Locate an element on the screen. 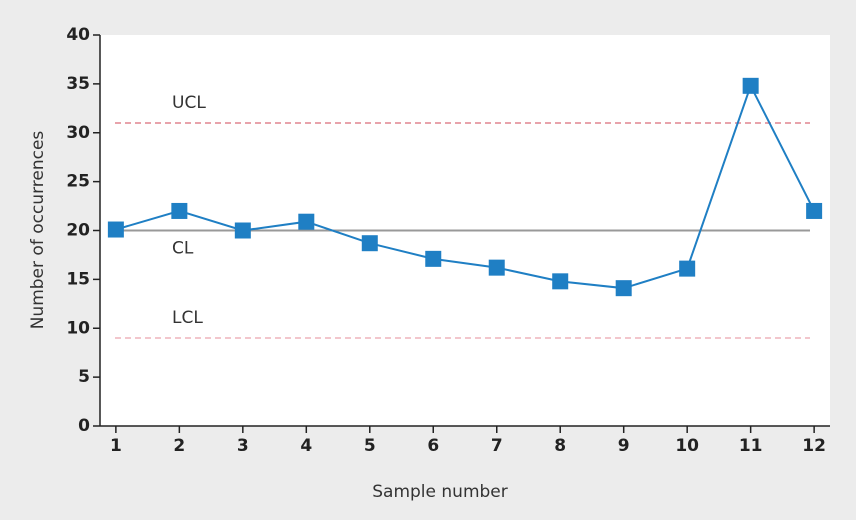 Image resolution: width=856 pixels, height=520 pixels. x-tick-label: 12 is located at coordinates (814, 446).